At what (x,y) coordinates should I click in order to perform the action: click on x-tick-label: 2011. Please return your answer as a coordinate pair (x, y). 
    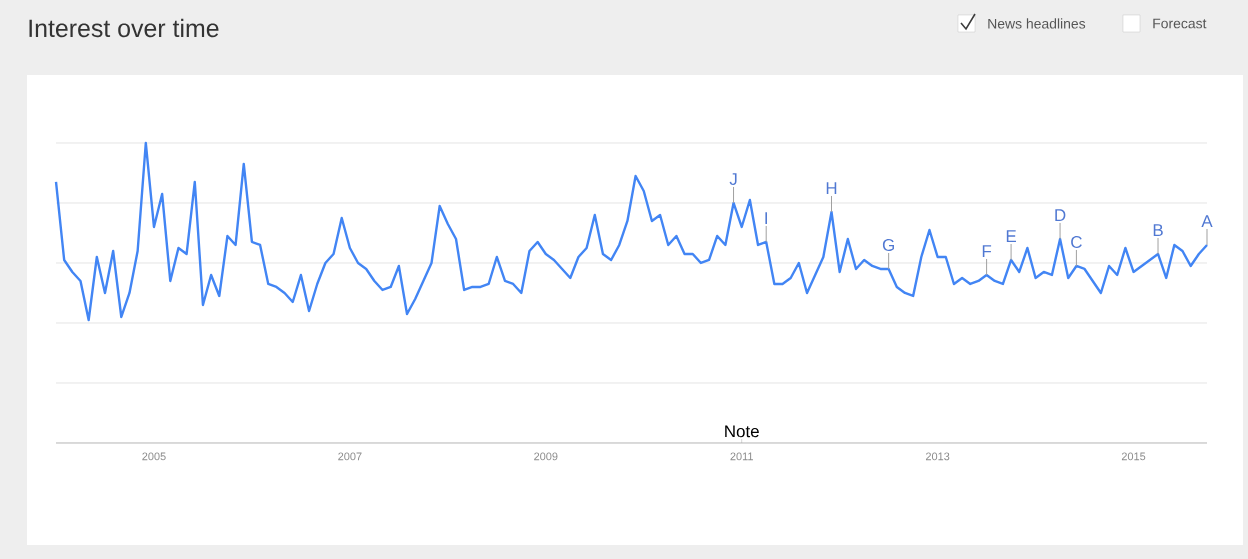
    Looking at the image, I should click on (741, 456).